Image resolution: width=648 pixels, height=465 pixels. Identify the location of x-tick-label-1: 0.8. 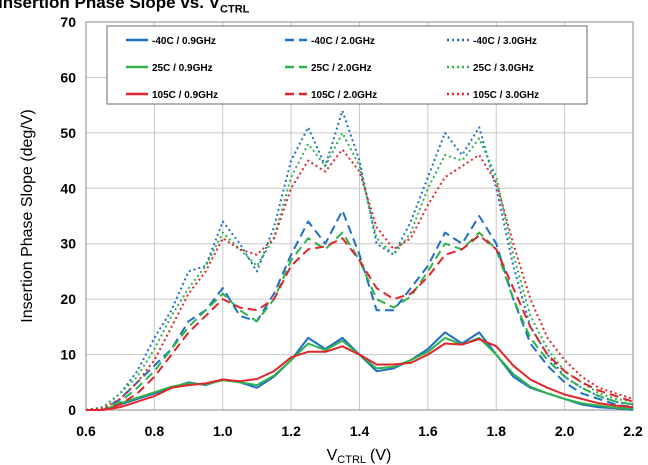
(155, 431).